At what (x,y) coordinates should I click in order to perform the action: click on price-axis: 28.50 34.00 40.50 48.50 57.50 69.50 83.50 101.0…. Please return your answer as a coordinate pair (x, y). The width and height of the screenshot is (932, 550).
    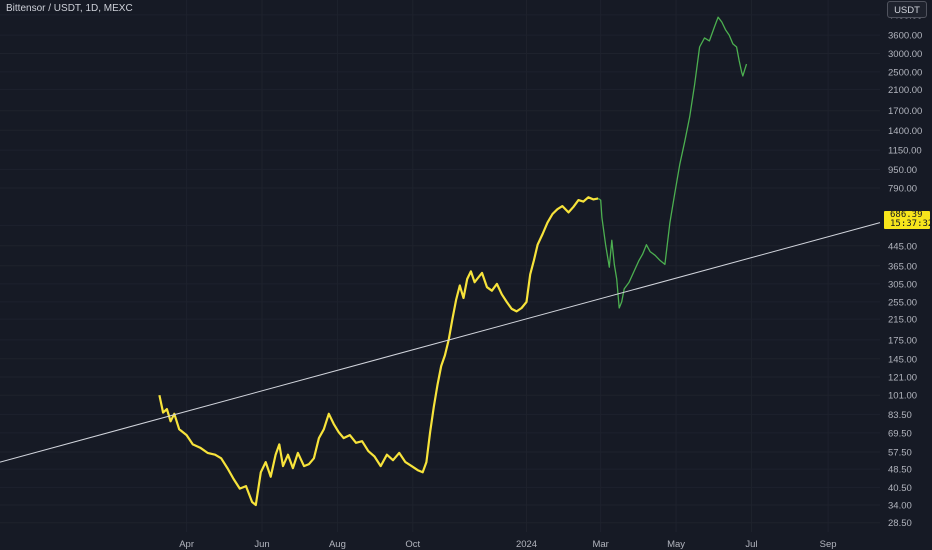
    Looking at the image, I should click on (905, 269).